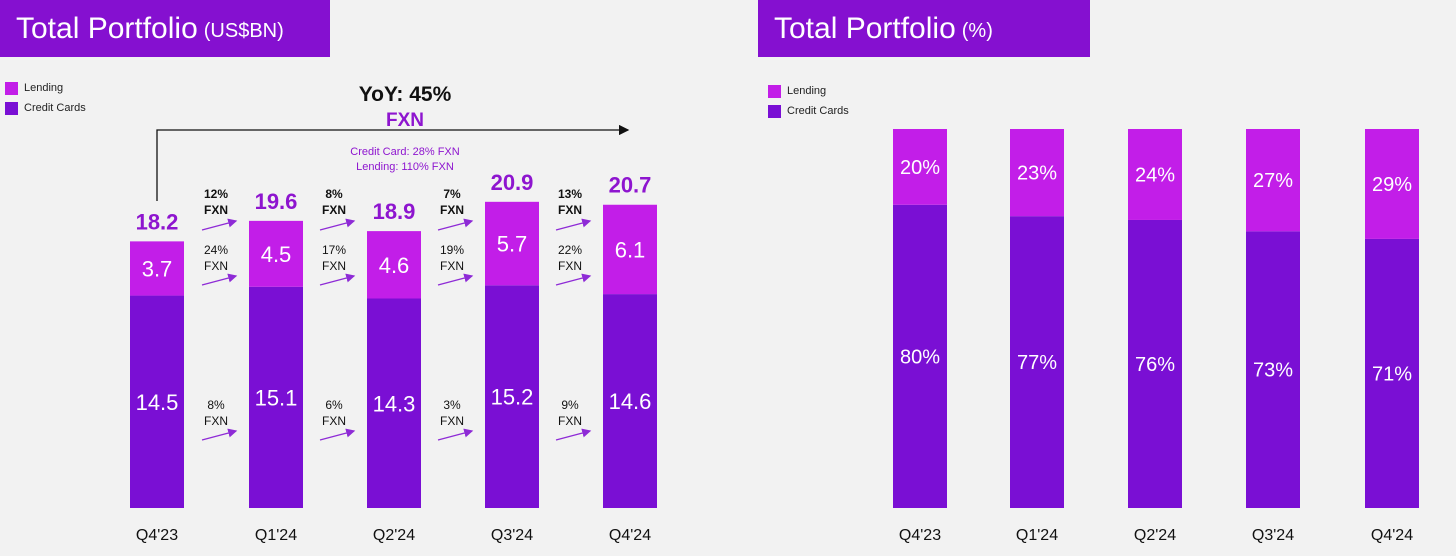 The height and width of the screenshot is (556, 1456). What do you see at coordinates (570, 405) in the screenshot?
I see `growth-credit-cards-pct-3: 9%` at bounding box center [570, 405].